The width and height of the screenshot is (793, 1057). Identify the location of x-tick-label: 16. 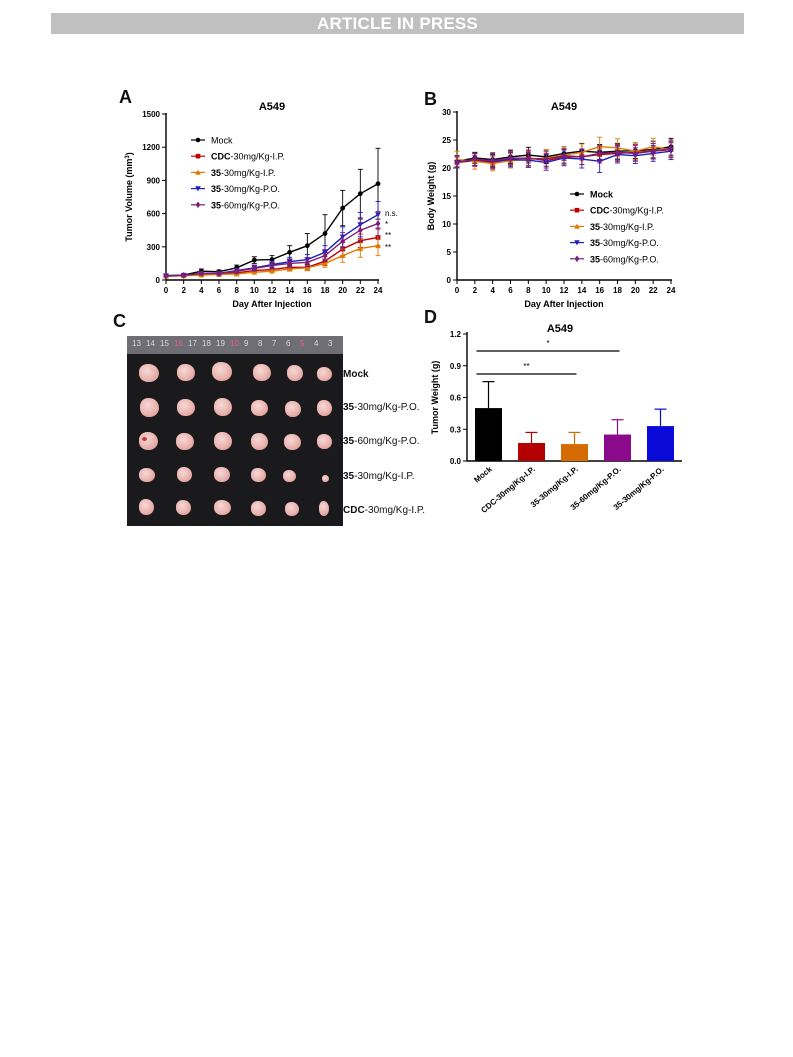
(599, 290).